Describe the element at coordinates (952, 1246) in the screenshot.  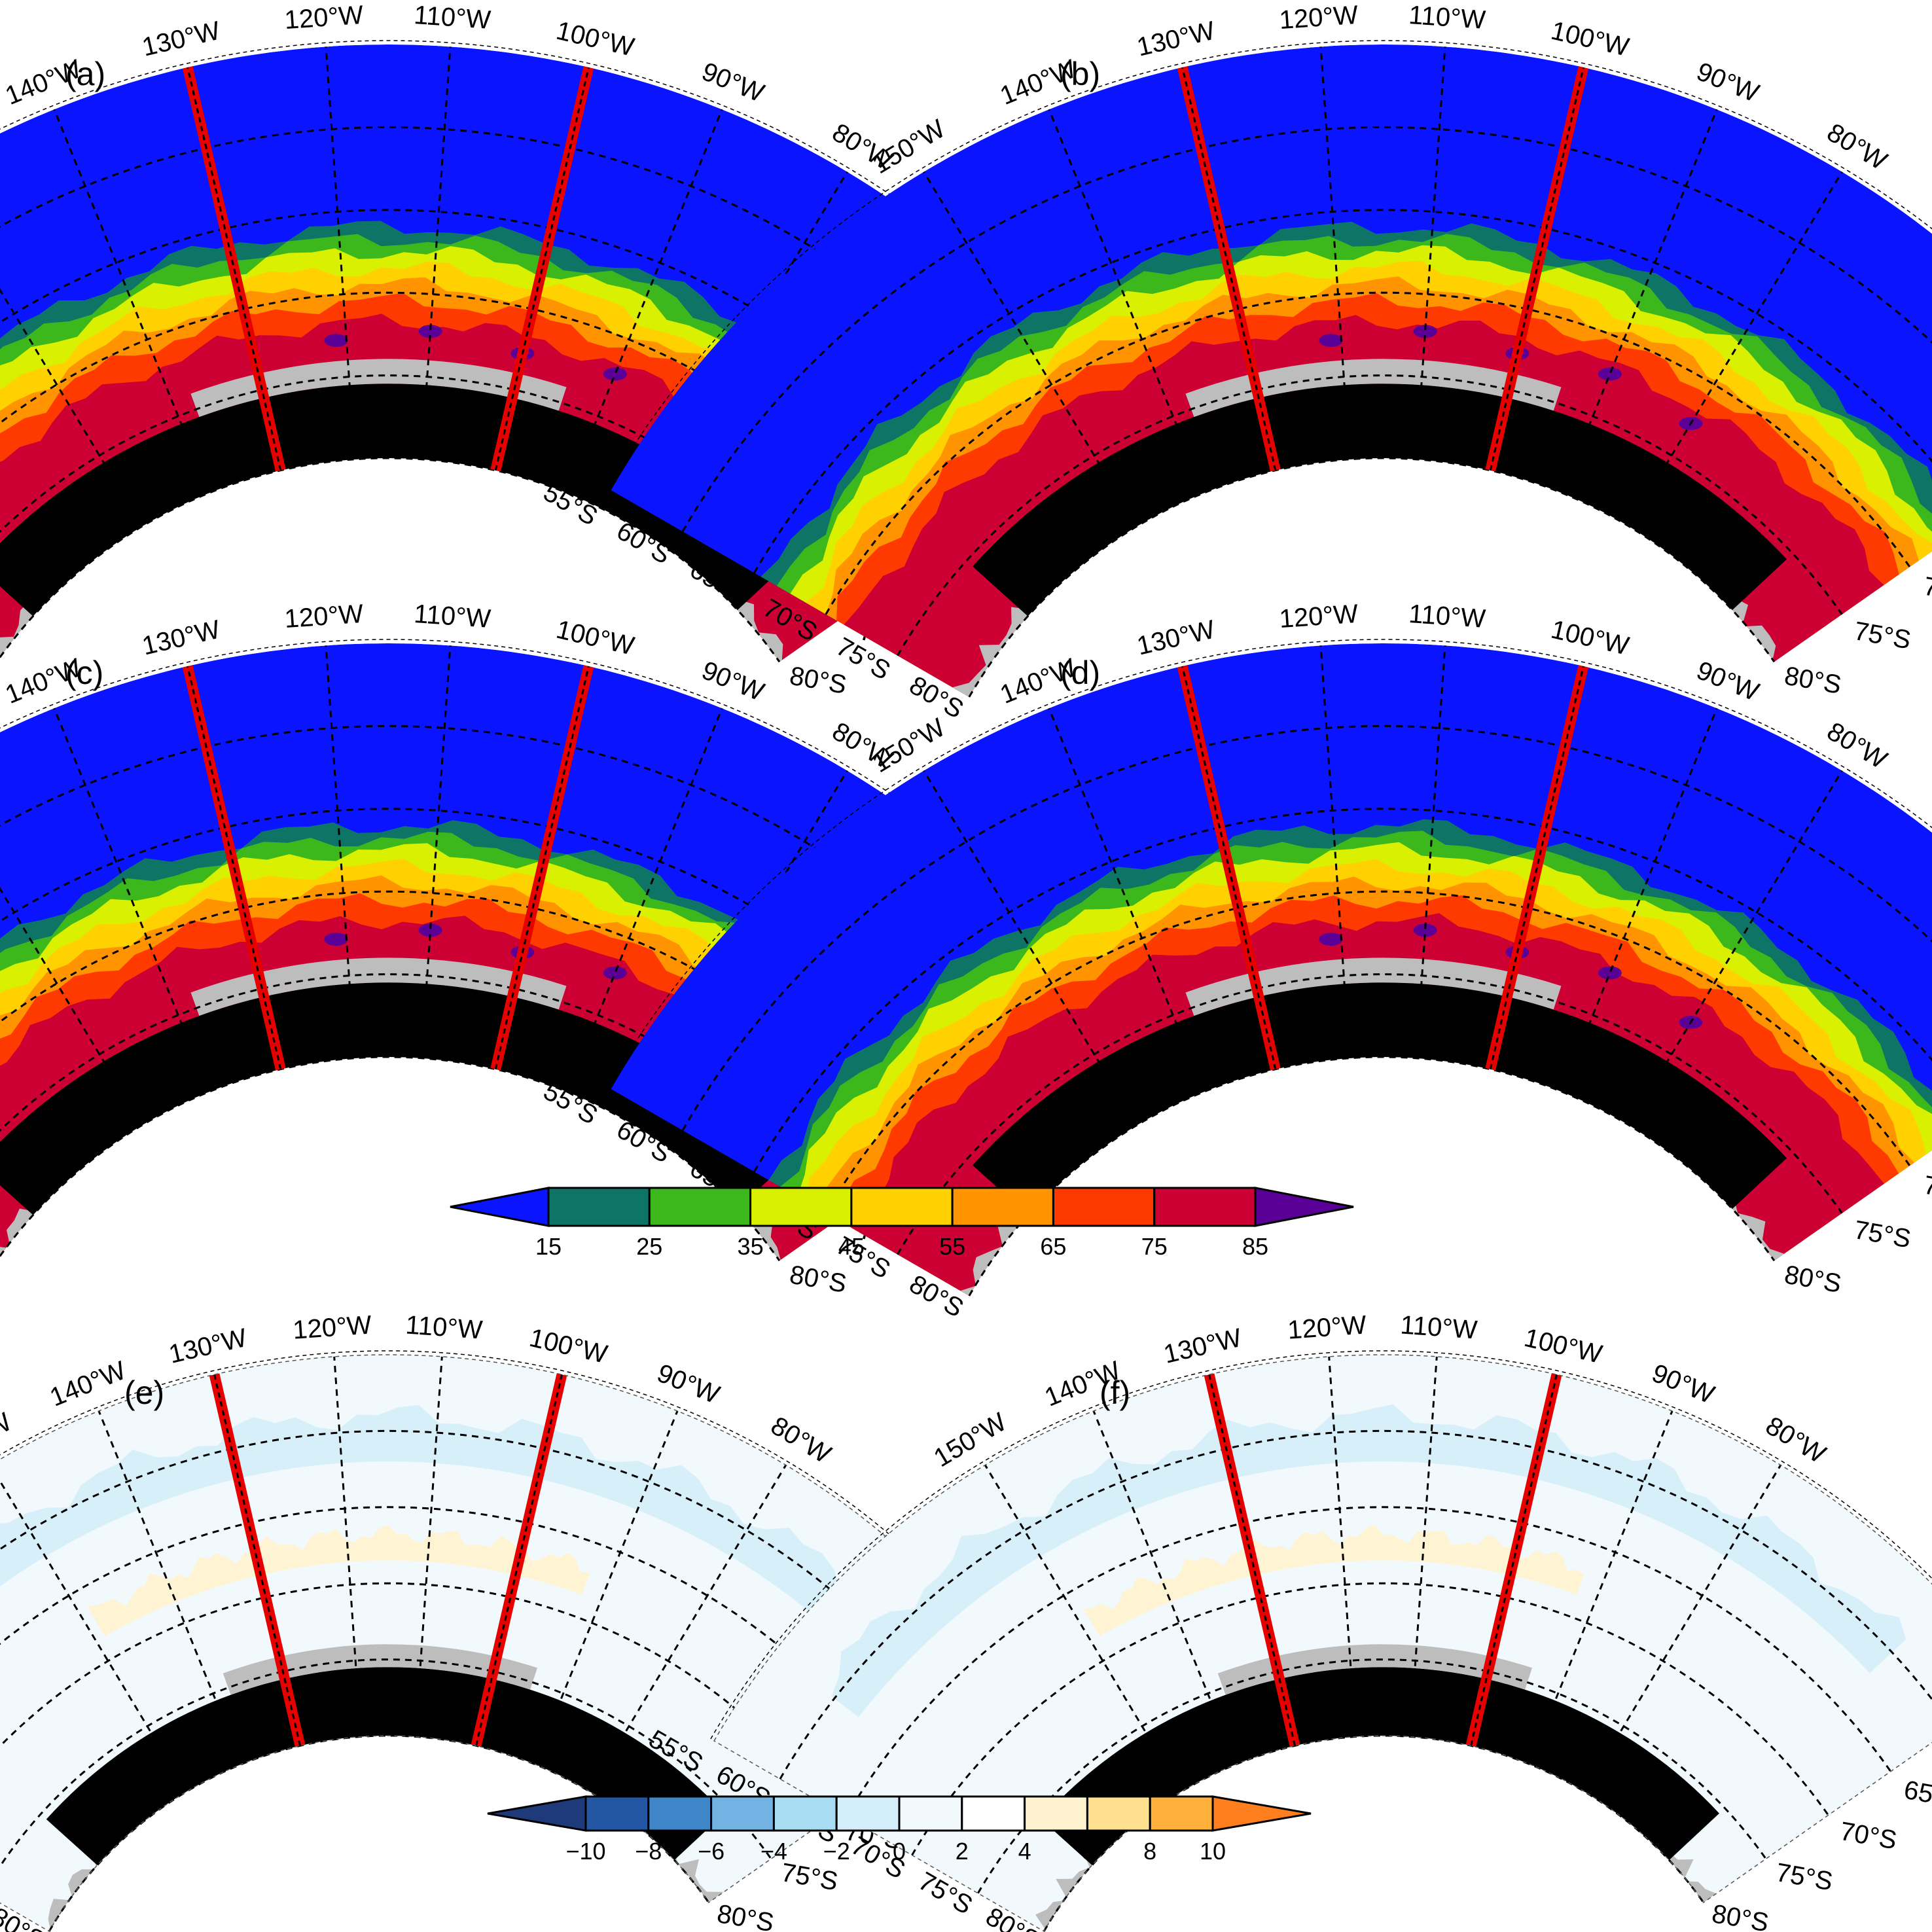
I see `colorbar-tick-label: 55` at that location.